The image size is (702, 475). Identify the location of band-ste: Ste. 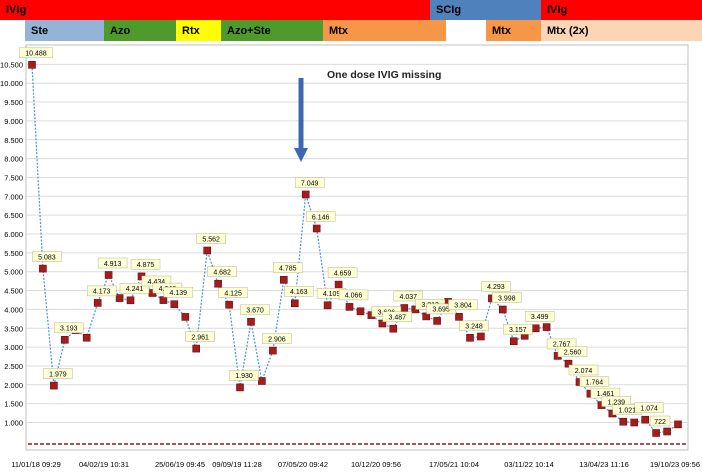
(64, 30).